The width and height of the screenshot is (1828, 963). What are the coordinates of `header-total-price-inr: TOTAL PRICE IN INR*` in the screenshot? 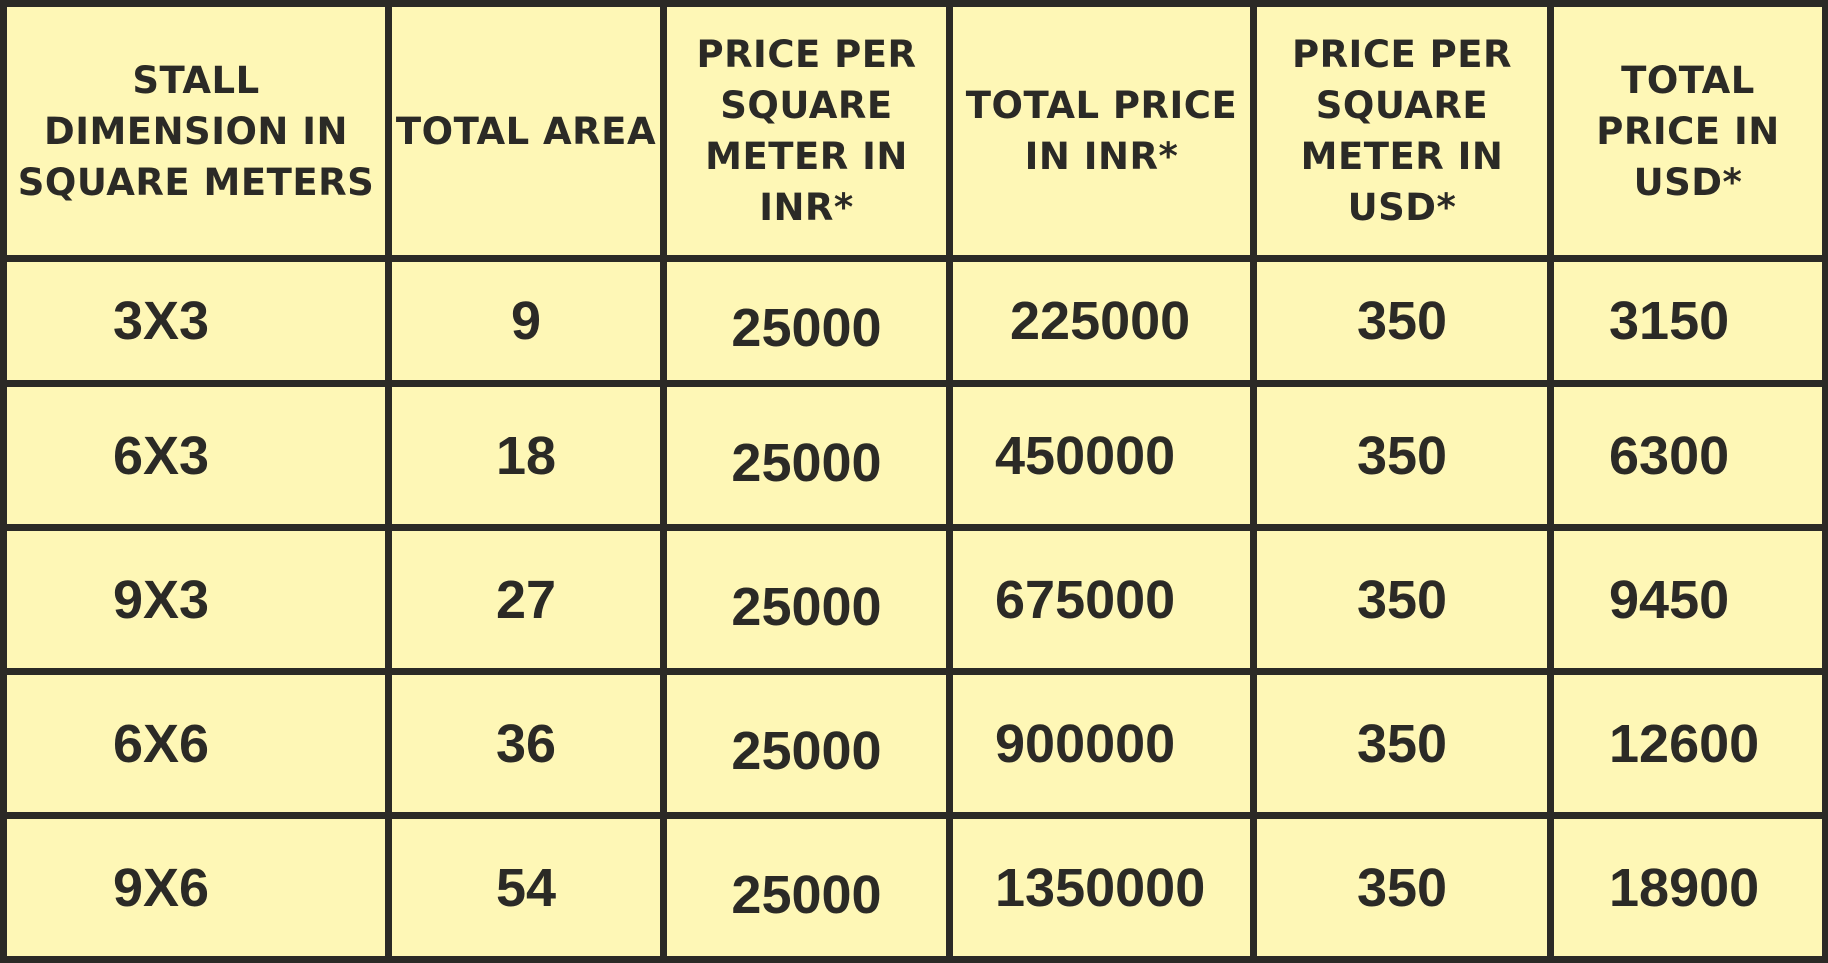 It's located at (1101, 131).